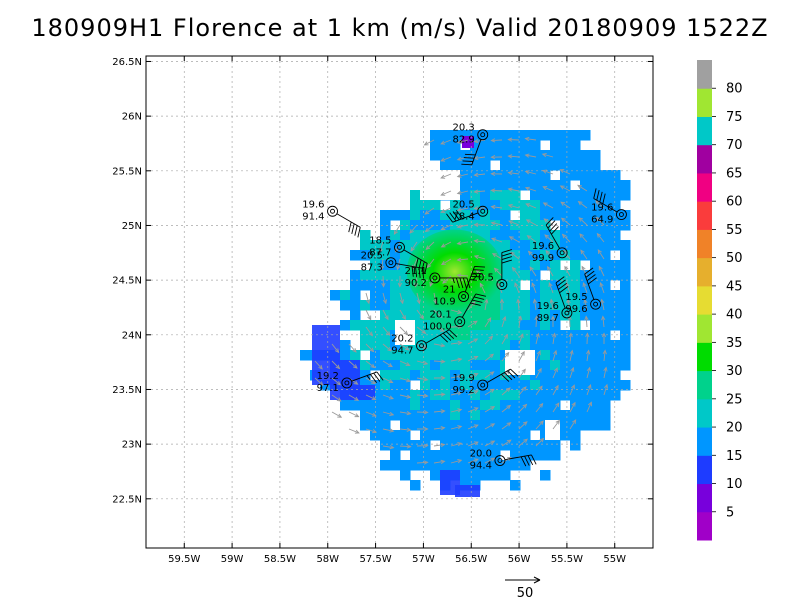  What do you see at coordinates (734, 343) in the screenshot?
I see `colorbar-label: 35` at bounding box center [734, 343].